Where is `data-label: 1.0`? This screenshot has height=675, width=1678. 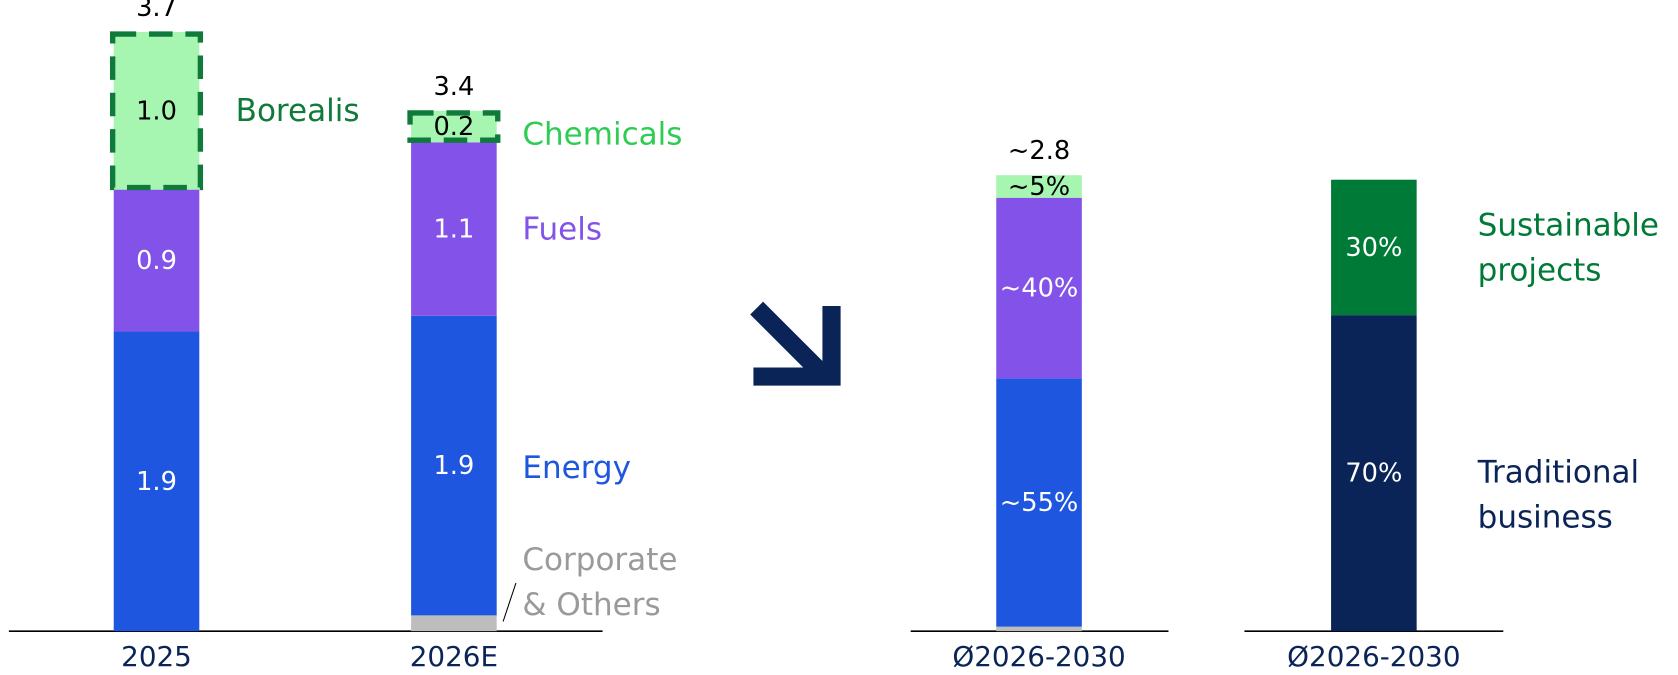
data-label: 1.0 is located at coordinates (156, 111).